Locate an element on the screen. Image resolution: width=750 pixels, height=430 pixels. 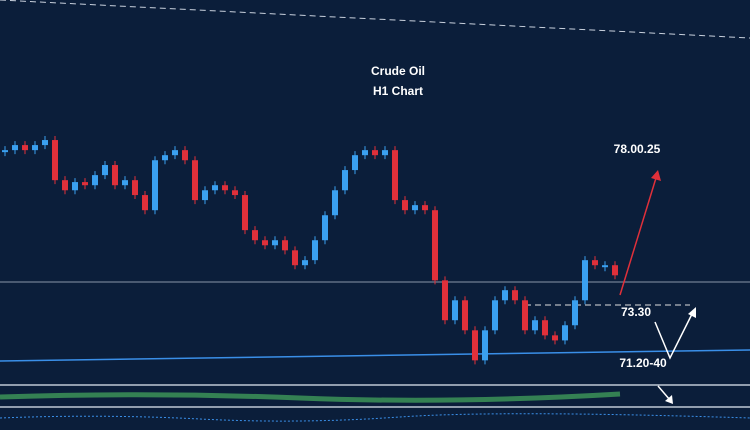
chart-title: Crude Oil is located at coordinates (398, 71).